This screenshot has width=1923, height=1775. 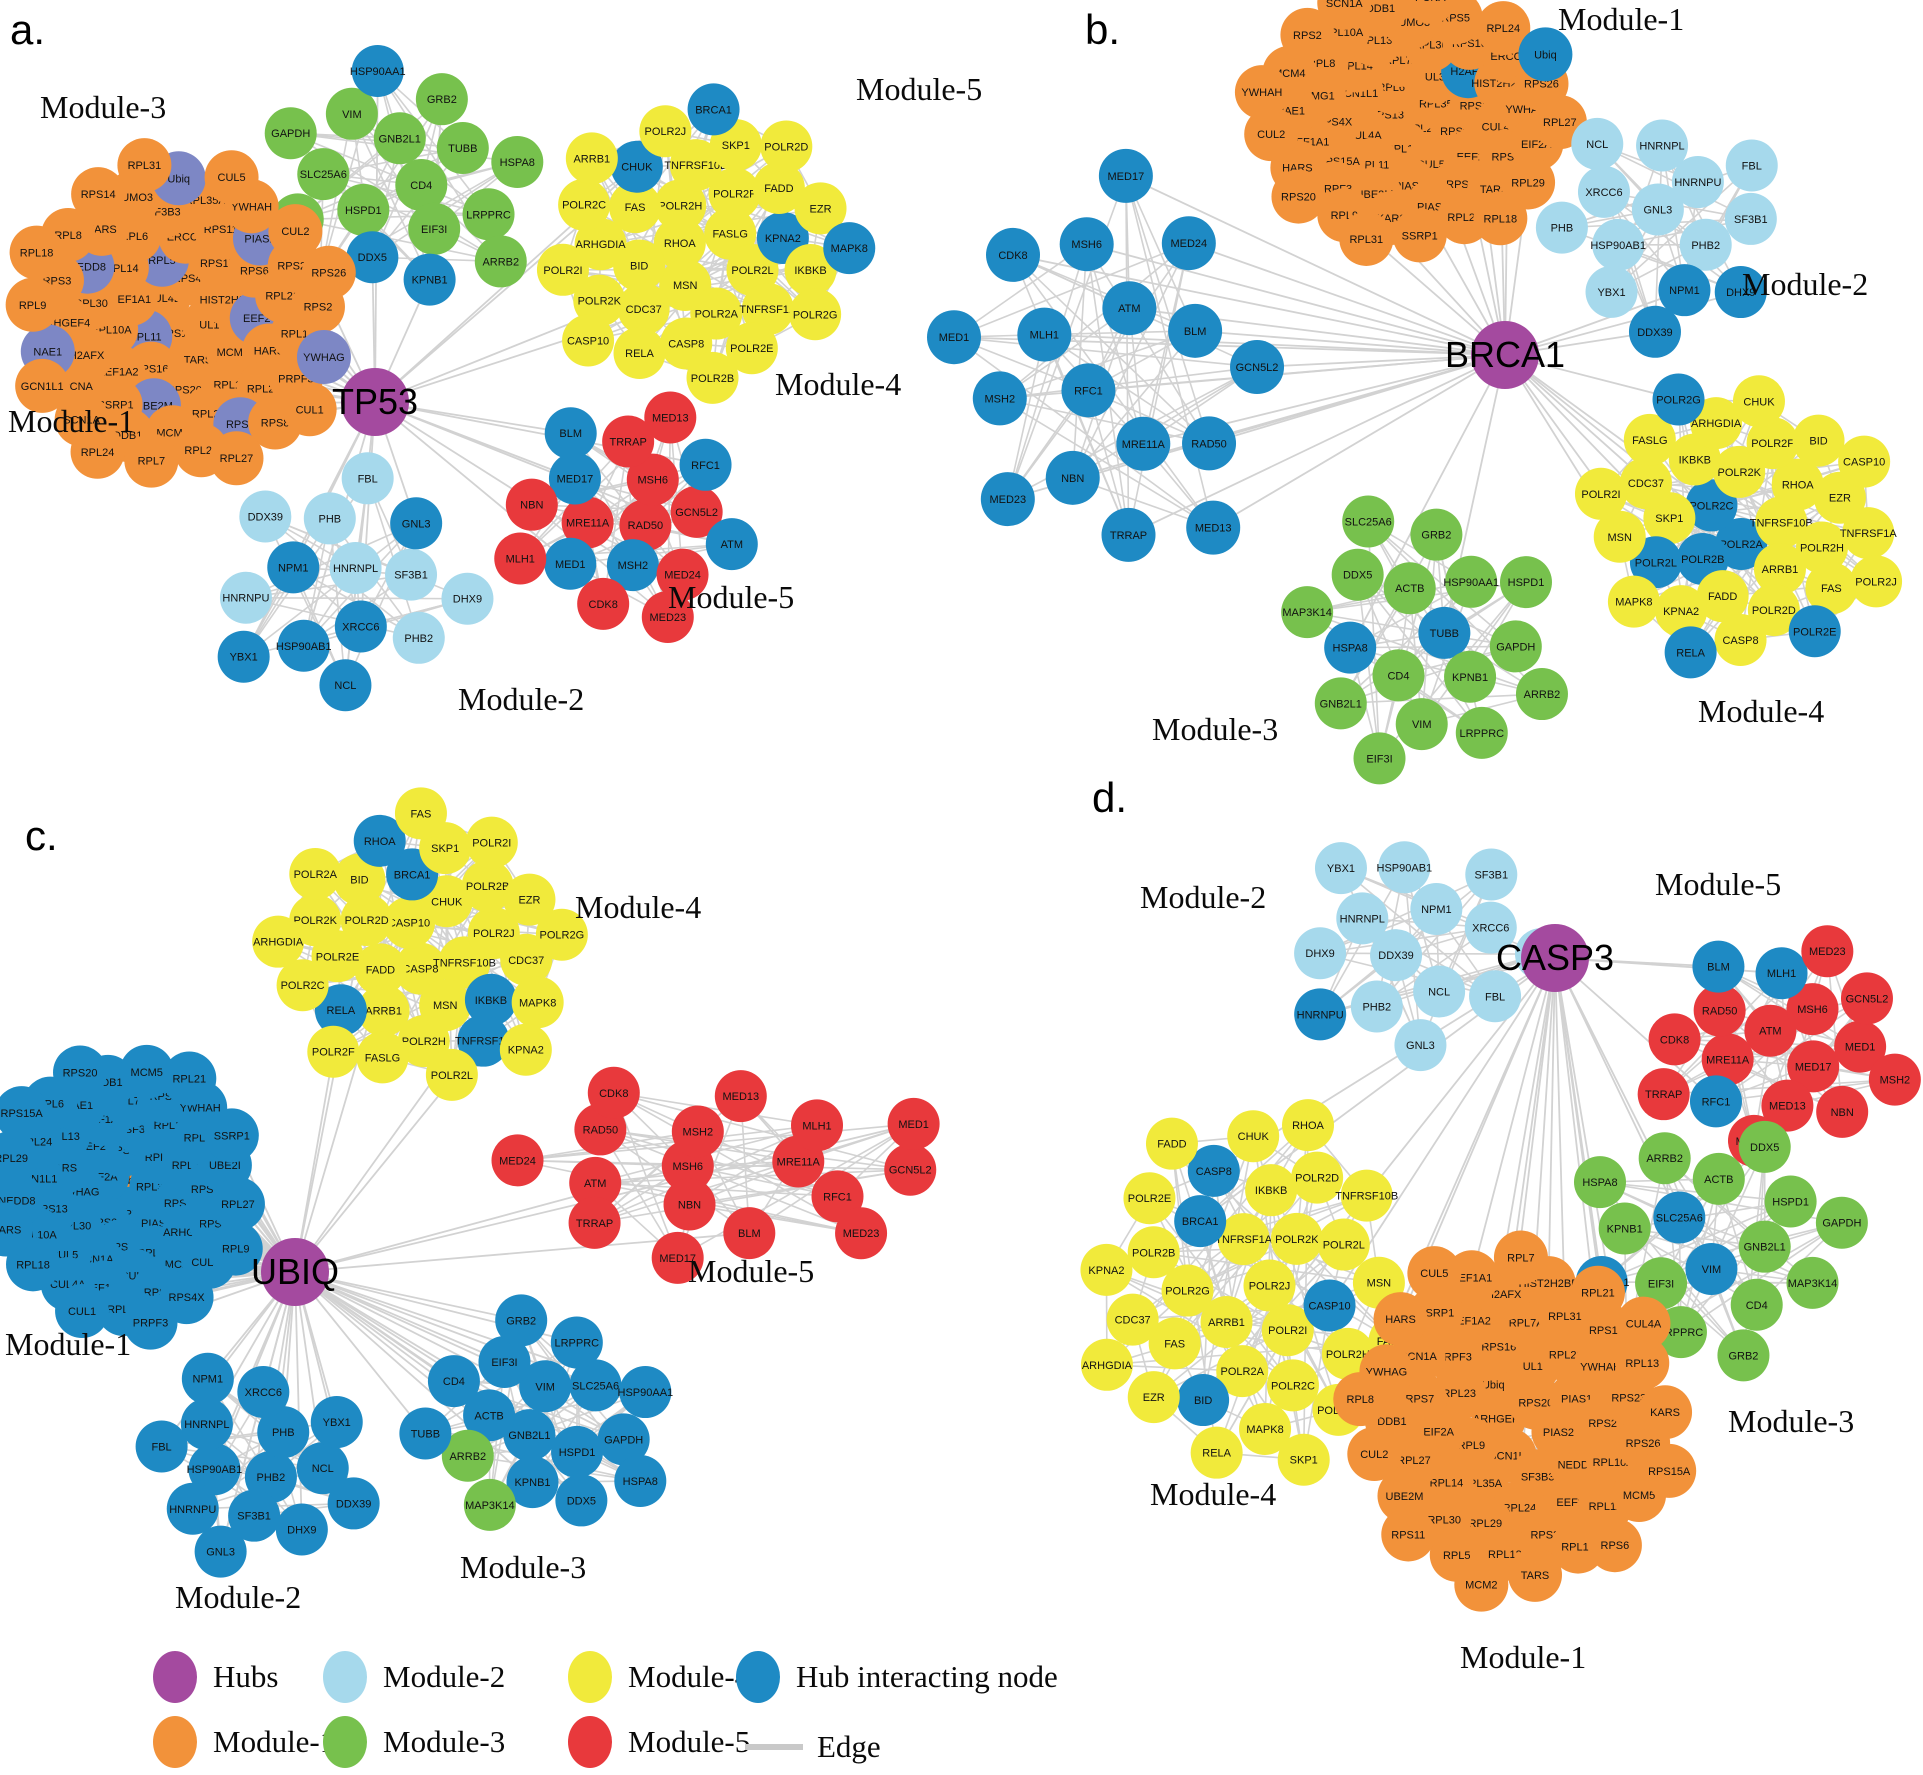 I want to click on node-MED24: MED24, so click(x=1188, y=243).